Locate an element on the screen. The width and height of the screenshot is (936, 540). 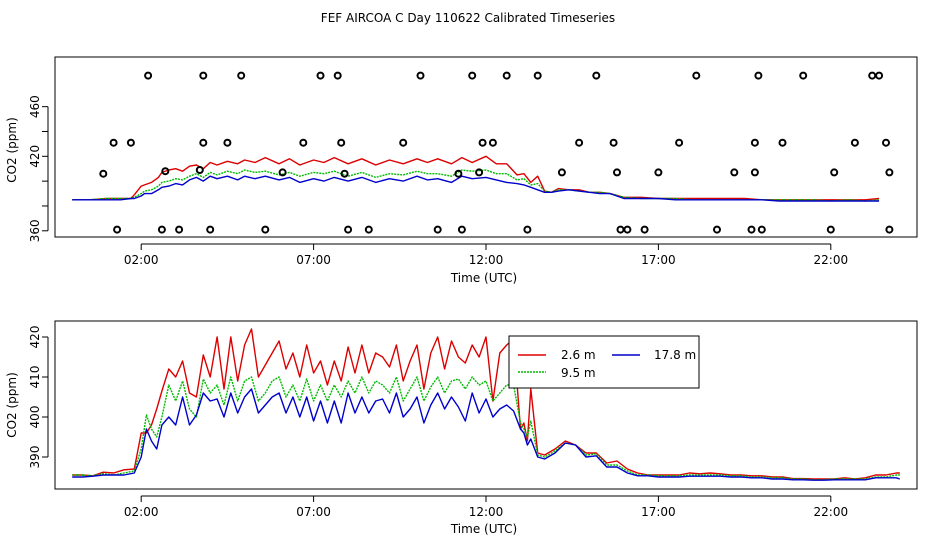
bottom-x-axis: 02:00 07:00 12:00 17:00 22:00 is located at coordinates (486, 507).